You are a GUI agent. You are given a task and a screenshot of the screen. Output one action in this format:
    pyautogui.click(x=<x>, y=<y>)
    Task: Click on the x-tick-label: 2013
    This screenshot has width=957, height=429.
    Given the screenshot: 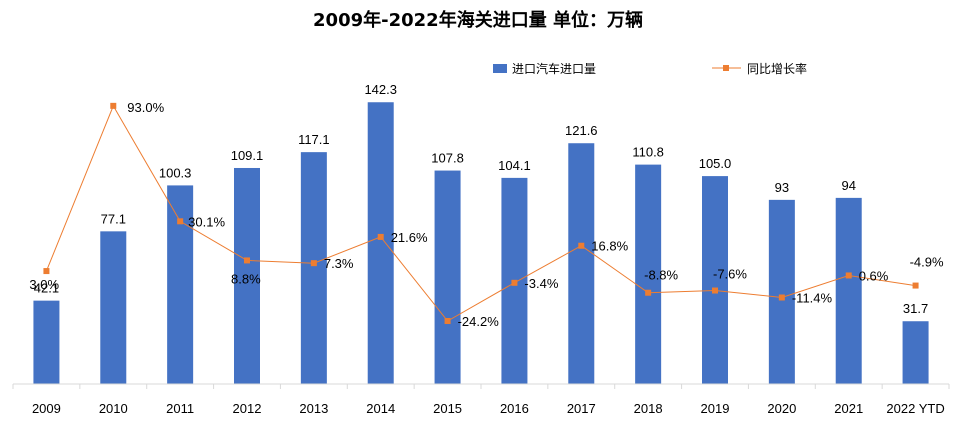 What is the action you would take?
    pyautogui.click(x=313, y=408)
    